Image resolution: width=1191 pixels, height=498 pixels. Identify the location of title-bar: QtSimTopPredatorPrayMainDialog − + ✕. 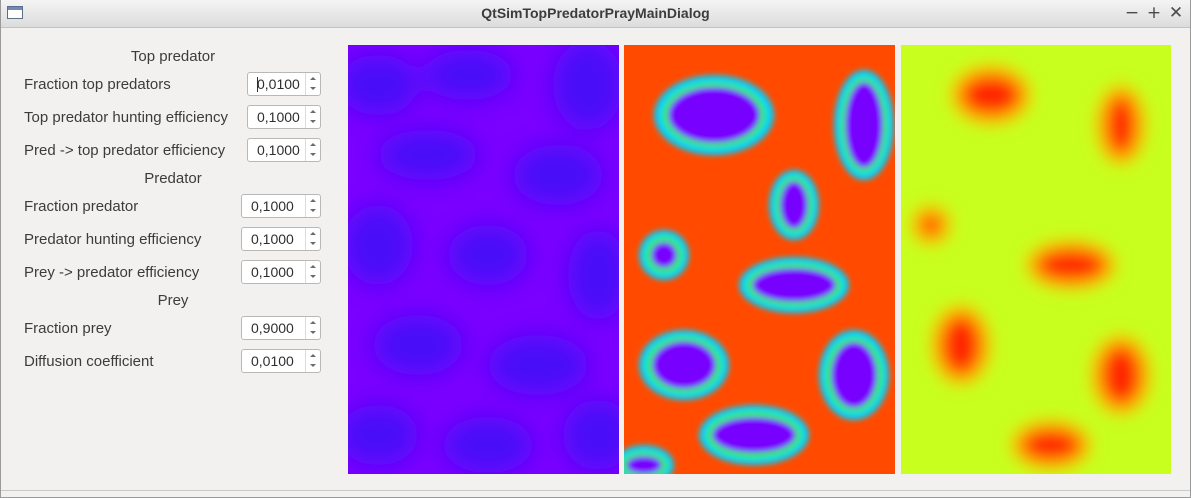
(595, 14).